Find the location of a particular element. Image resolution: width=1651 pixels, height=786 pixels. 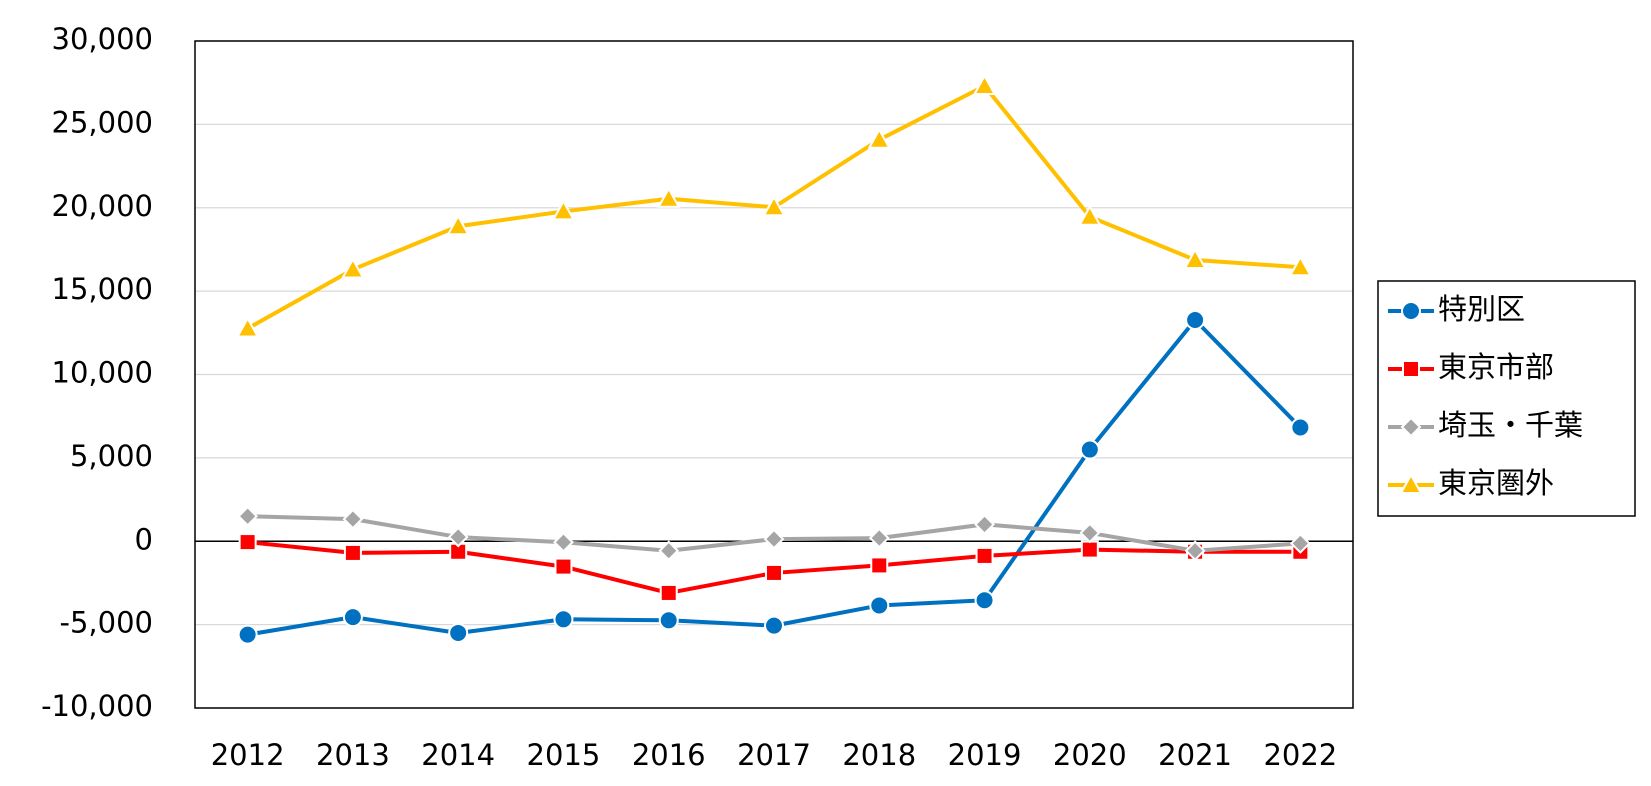

legend-label: 特別区 is located at coordinates (1481, 309).